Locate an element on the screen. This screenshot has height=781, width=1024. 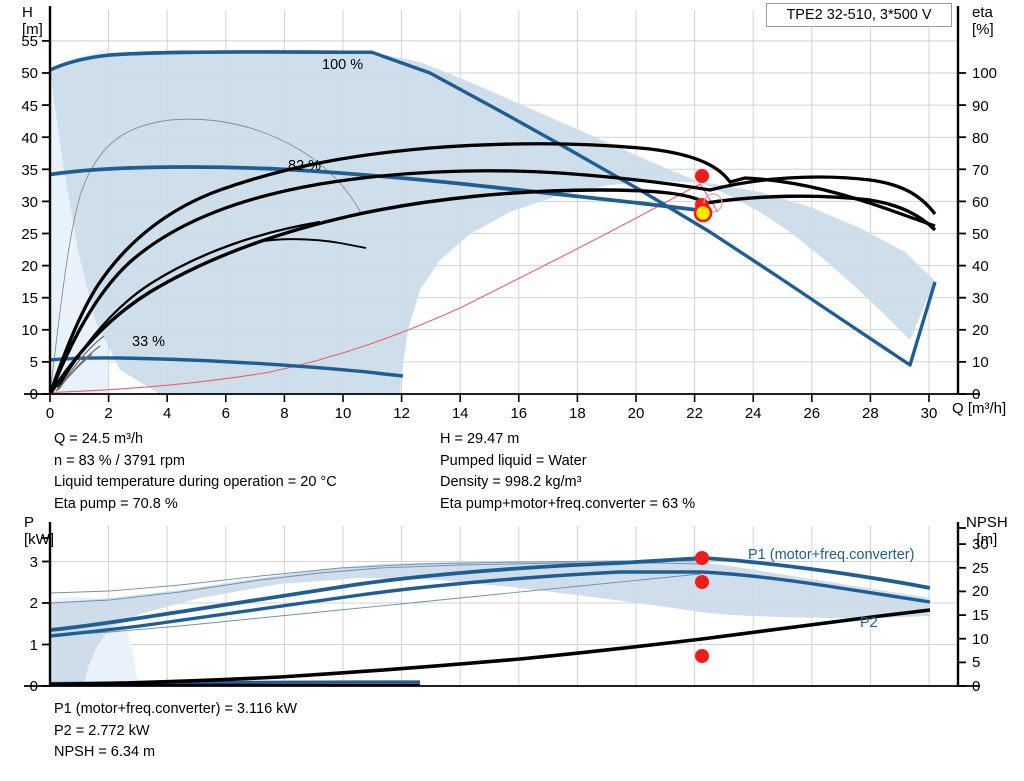
duty-marker-eta-pump is located at coordinates (702, 176).